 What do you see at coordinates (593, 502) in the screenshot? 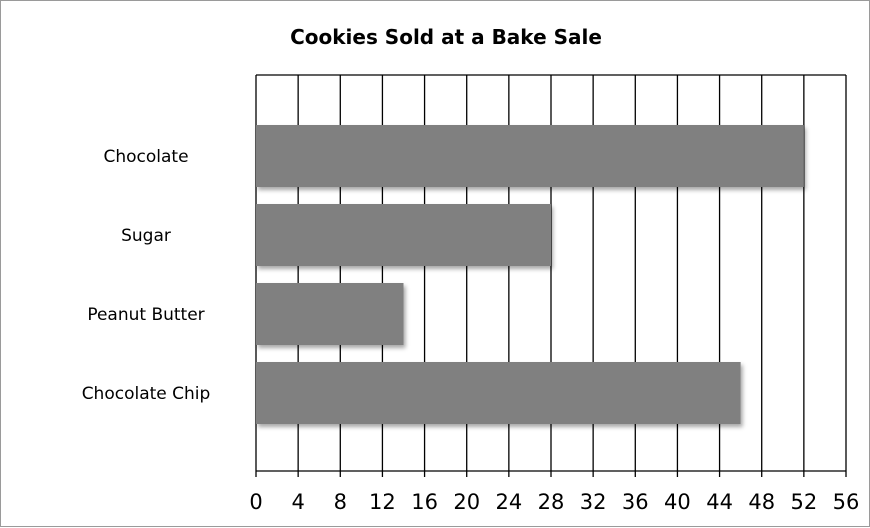
I see `x-tick-label: 32` at bounding box center [593, 502].